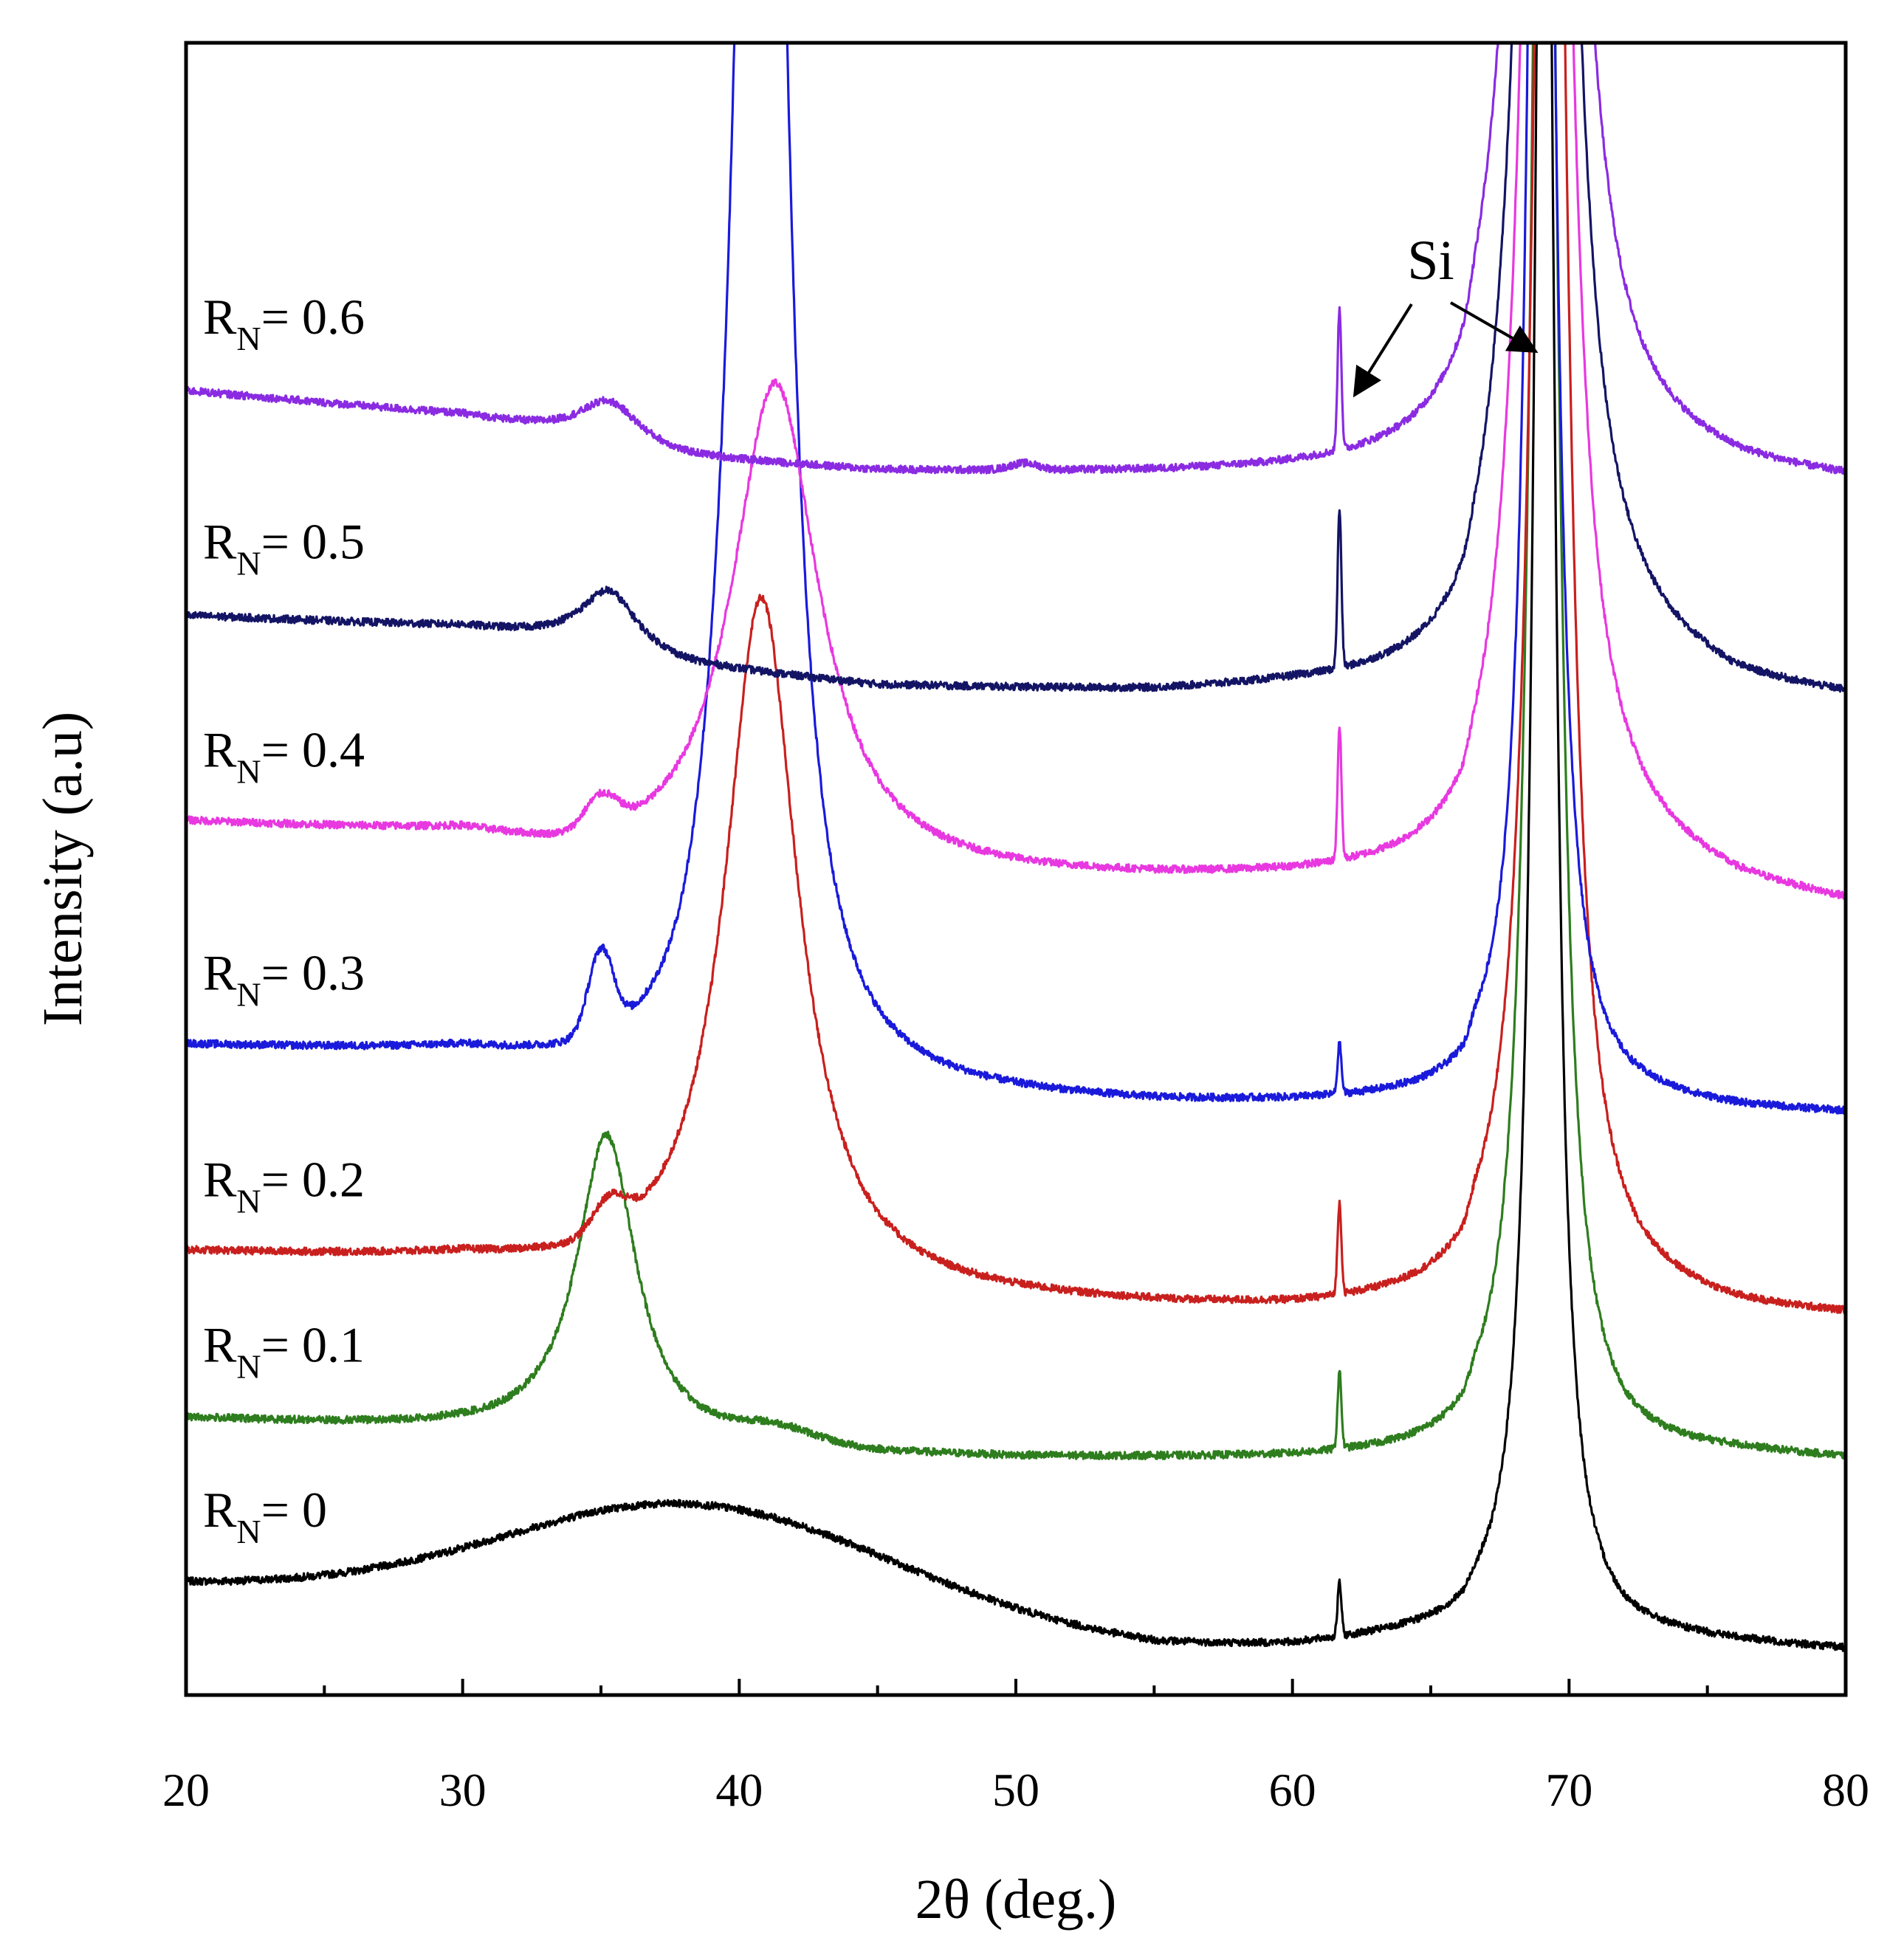 This screenshot has width=1904, height=1949. Describe the element at coordinates (63, 869) in the screenshot. I see `y-axis-title: Intensity (a.u)` at that location.